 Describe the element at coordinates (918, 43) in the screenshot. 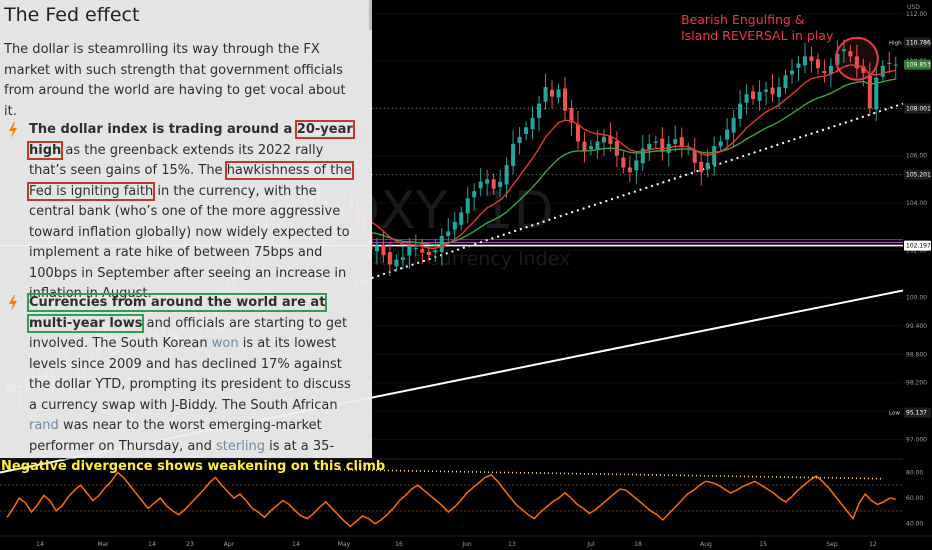

I see `price-flag-value: 110.786` at that location.